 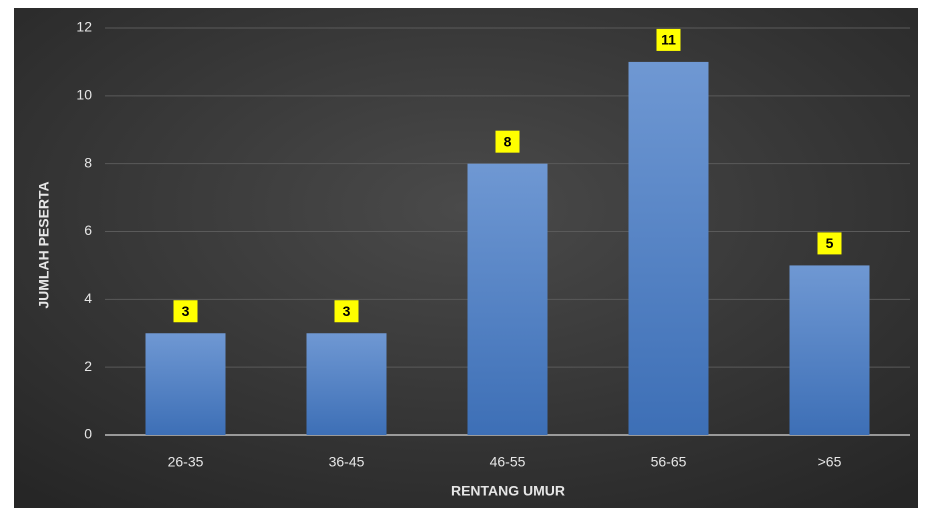 I want to click on y-tick-label: 12, so click(x=84, y=27).